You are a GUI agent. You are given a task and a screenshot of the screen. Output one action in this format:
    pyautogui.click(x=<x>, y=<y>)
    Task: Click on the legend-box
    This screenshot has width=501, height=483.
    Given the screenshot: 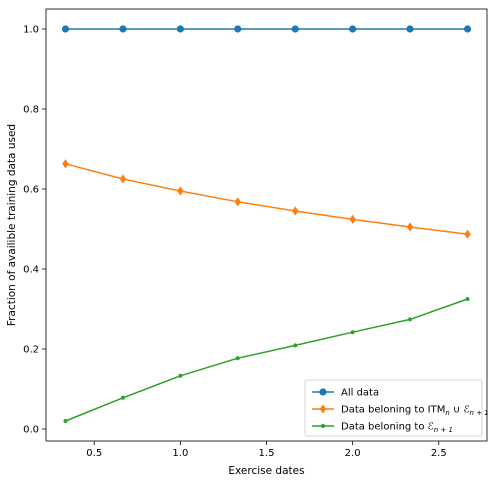 What is the action you would take?
    pyautogui.click(x=393, y=408)
    